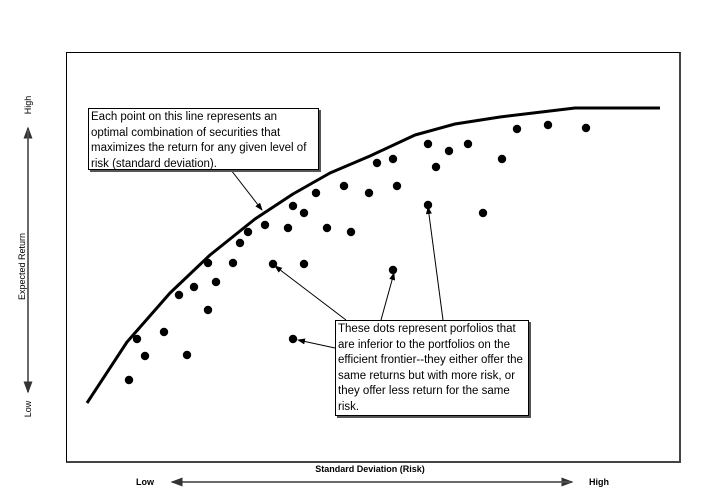  What do you see at coordinates (370, 469) in the screenshot?
I see `x-axis-title: Standard Deviation (Risk)` at bounding box center [370, 469].